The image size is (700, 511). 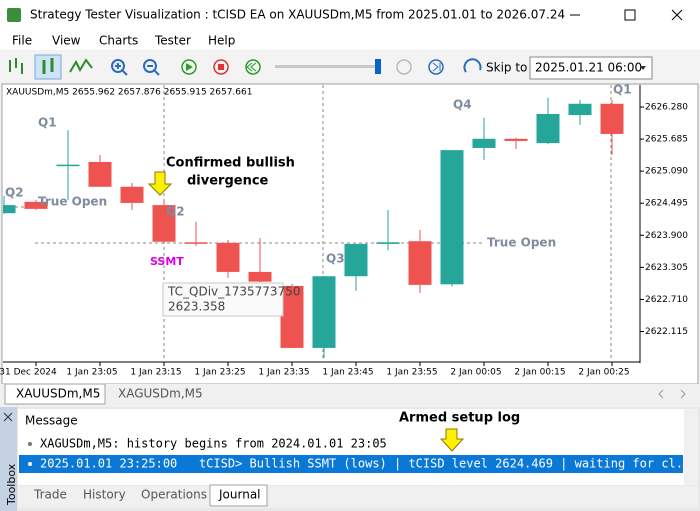 I want to click on symbol-tab-bar, so click(x=350, y=395).